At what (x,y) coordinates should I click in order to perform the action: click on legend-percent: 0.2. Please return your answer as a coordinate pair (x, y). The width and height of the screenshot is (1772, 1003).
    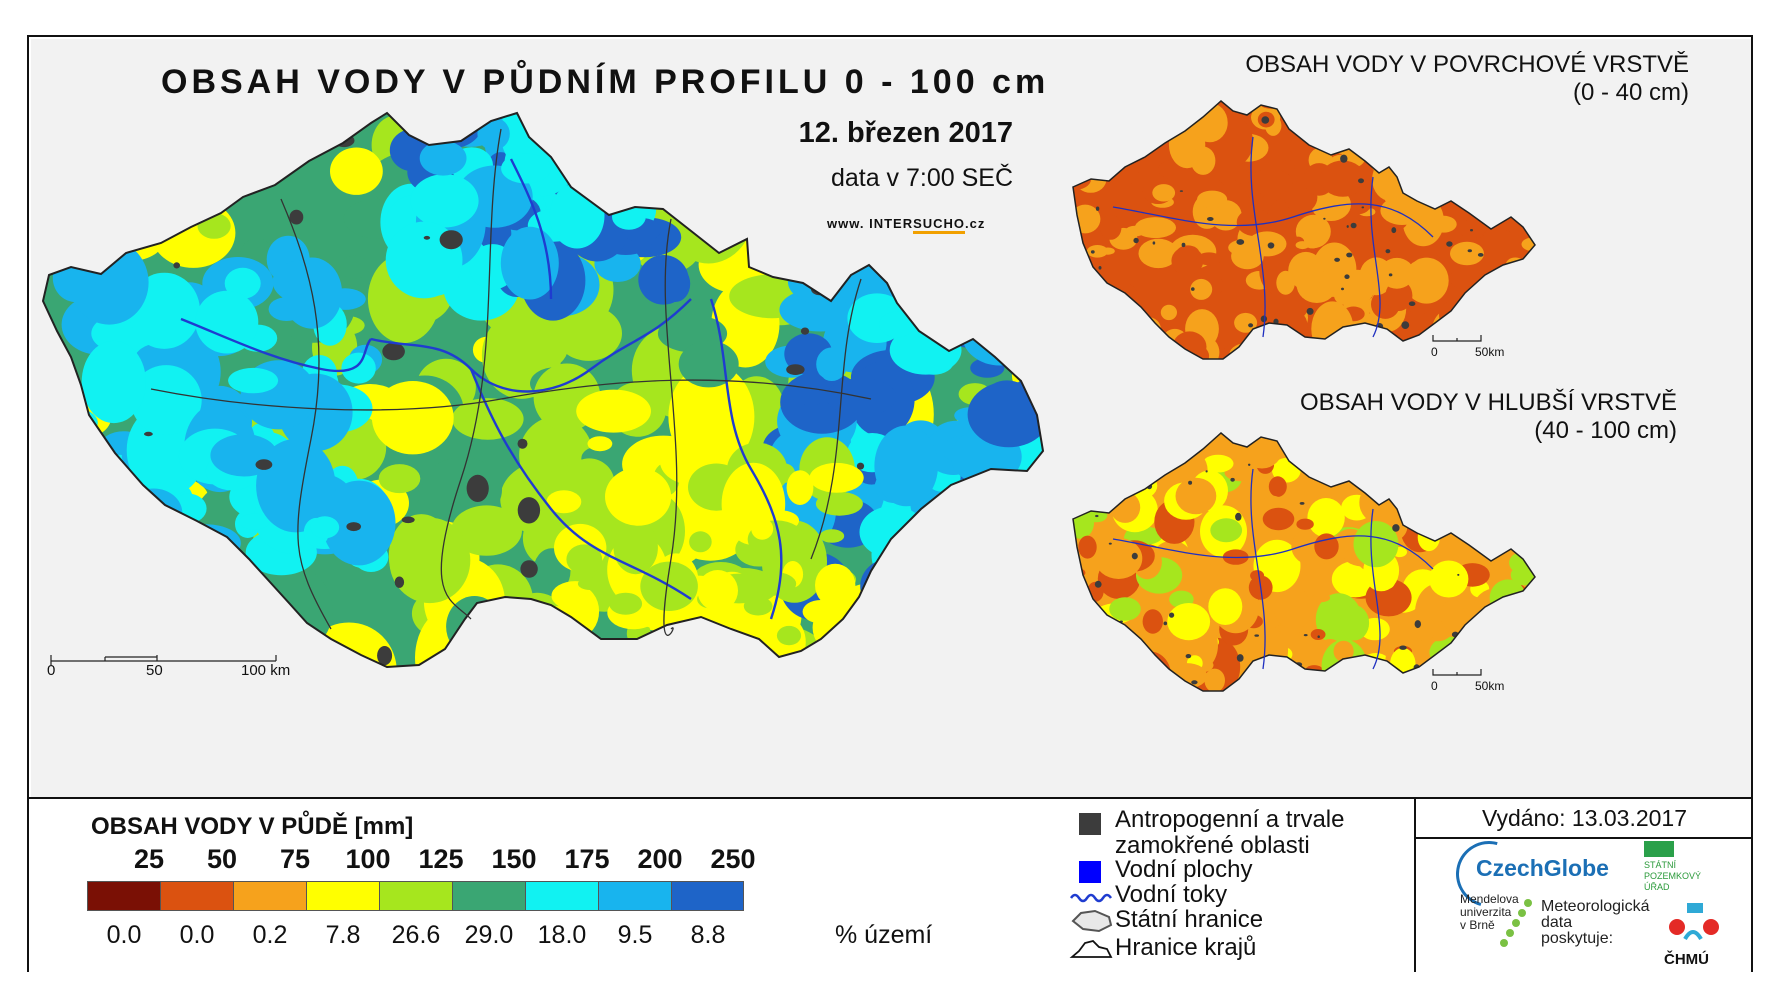
    Looking at the image, I should click on (270, 935).